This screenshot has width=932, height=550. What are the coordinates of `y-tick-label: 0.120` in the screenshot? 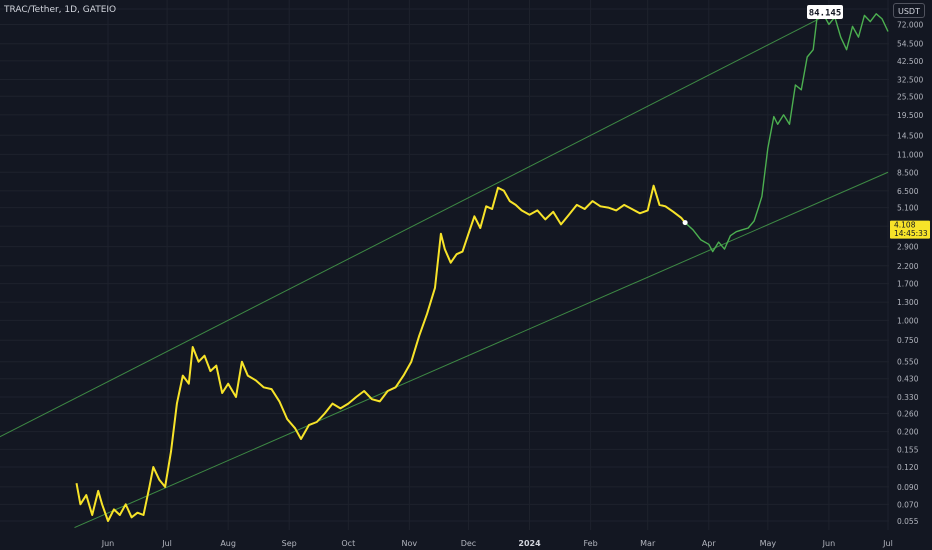 It's located at (908, 467).